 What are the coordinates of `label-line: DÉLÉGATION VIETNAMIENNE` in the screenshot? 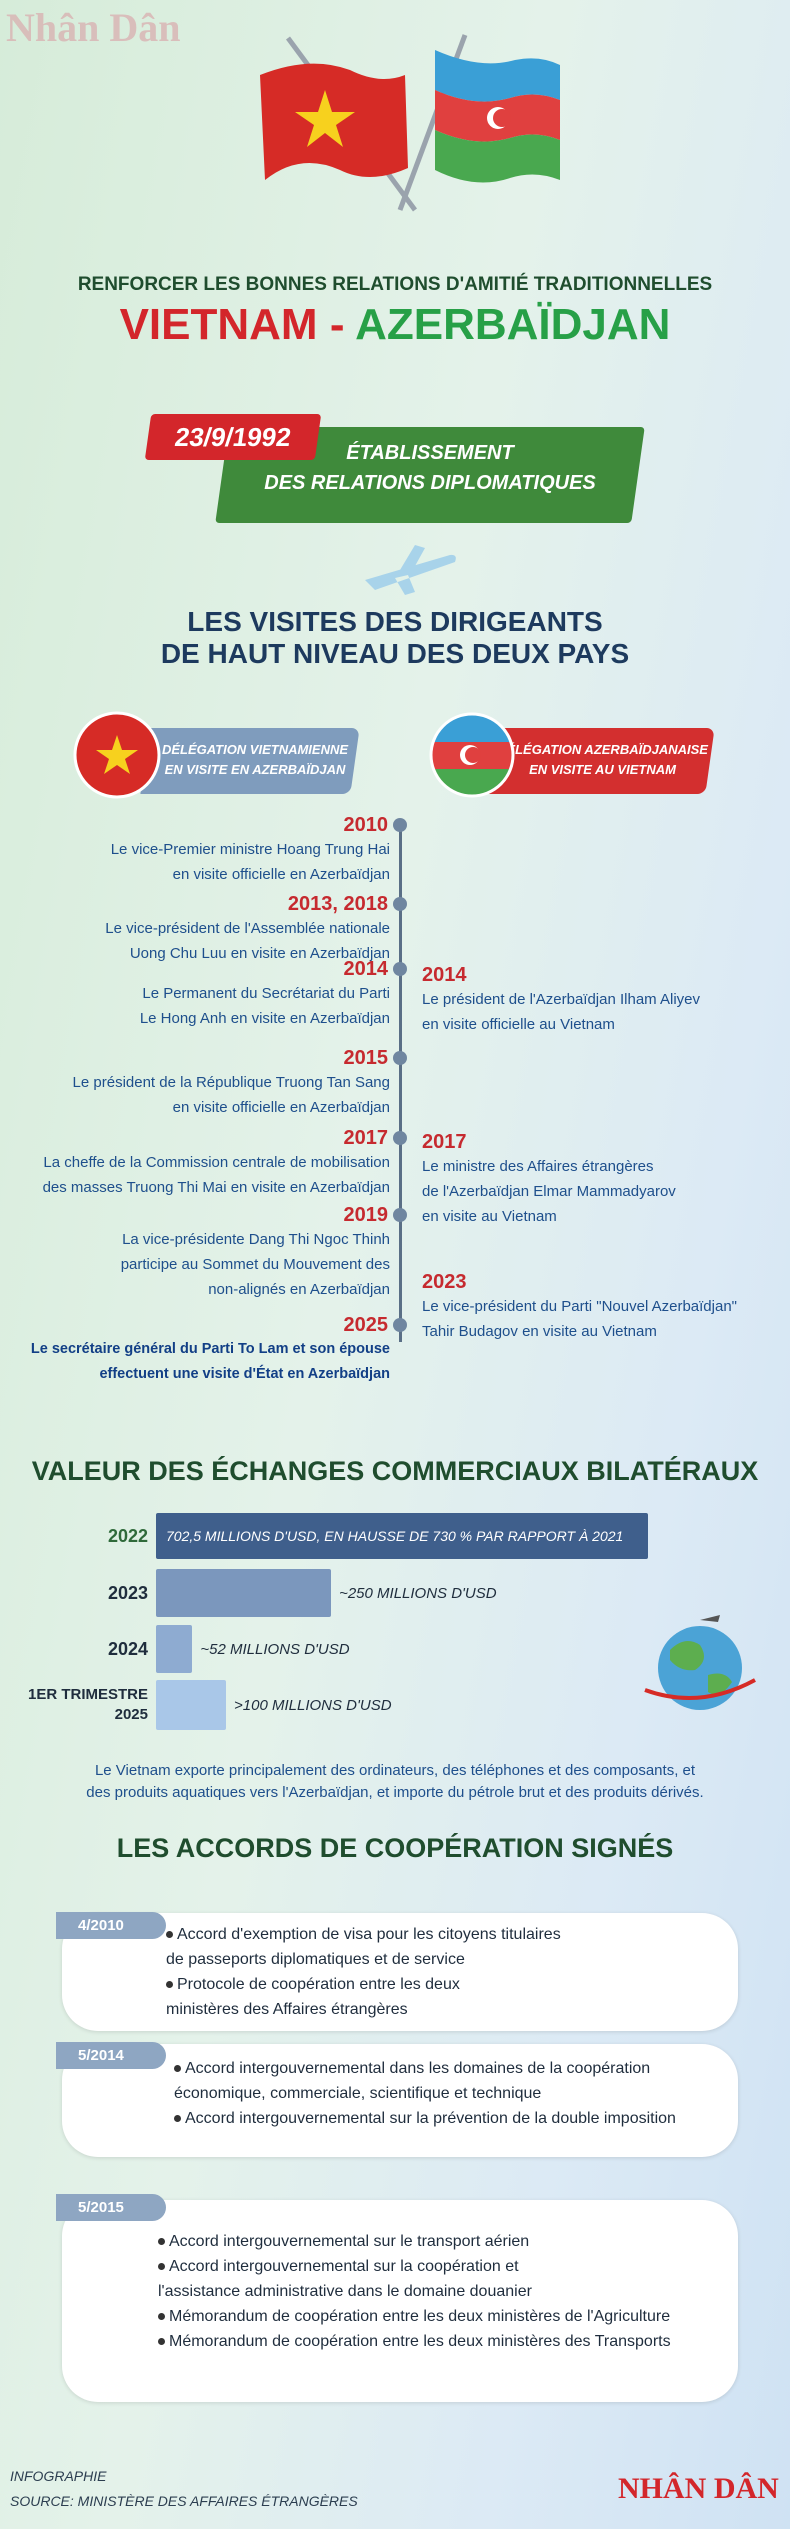 It's located at (255, 749).